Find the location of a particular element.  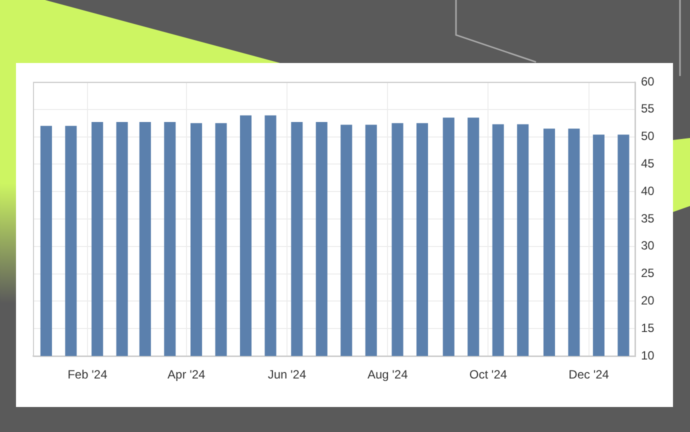

y-tick-label: 10 is located at coordinates (648, 355).